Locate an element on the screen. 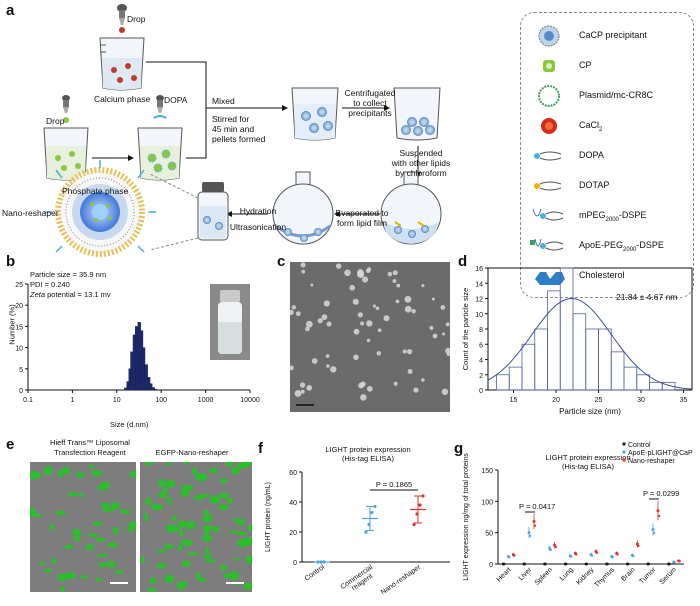 This screenshot has width=700, height=606. chart-g-annotation: P = 0.0299 is located at coordinates (661, 493).